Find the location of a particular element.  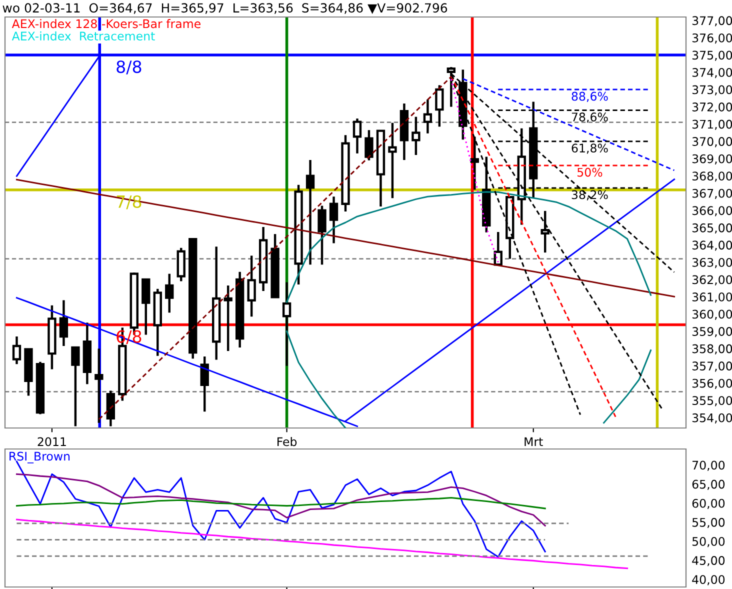

y-tick-label: 368,00 is located at coordinates (712, 177).